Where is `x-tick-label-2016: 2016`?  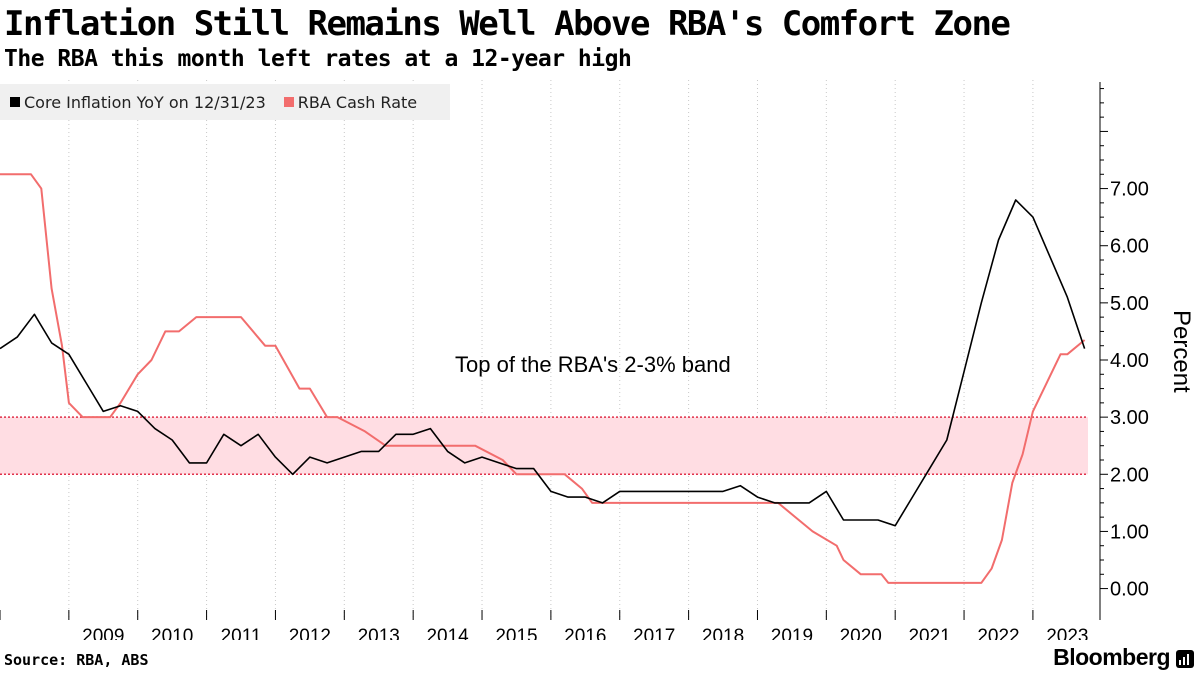 x-tick-label-2016: 2016 is located at coordinates (585, 633).